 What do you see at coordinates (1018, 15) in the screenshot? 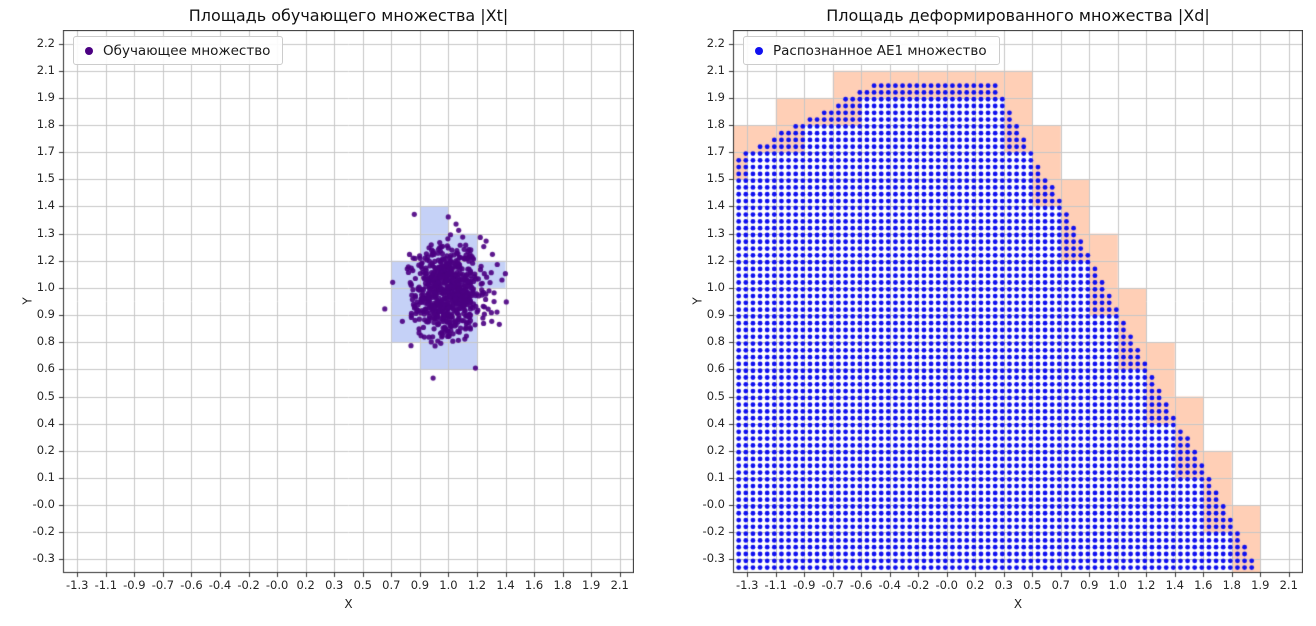
I see `right-plot-title: Площадь деформированного множества |Xd|` at bounding box center [1018, 15].